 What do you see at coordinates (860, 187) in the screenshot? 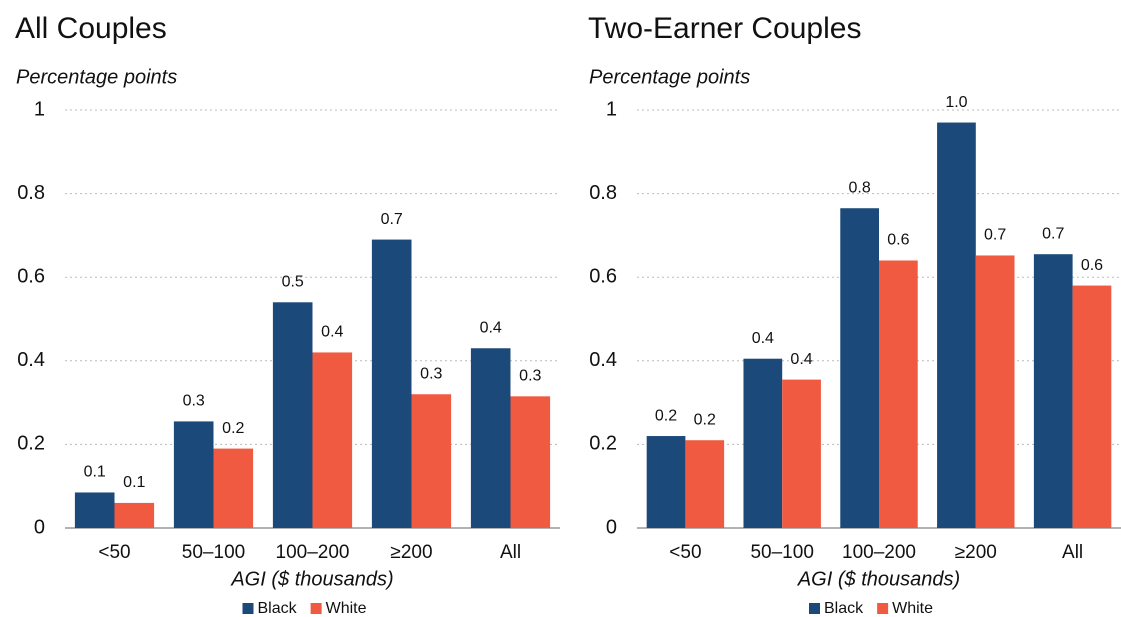
I see `value-label: 0.8` at bounding box center [860, 187].